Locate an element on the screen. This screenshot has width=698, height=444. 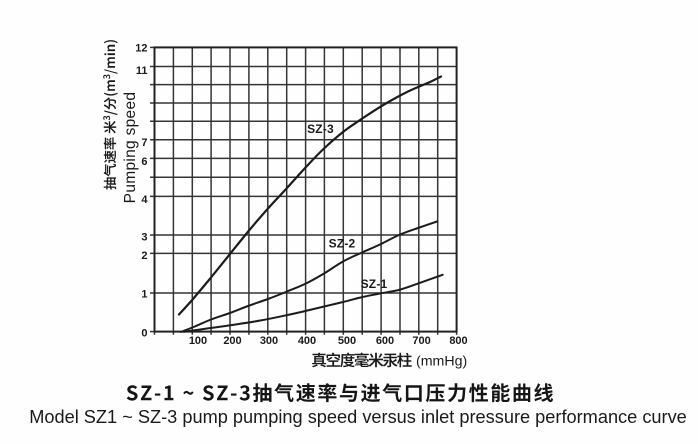
svg-text: 1 is located at coordinates (144, 294).